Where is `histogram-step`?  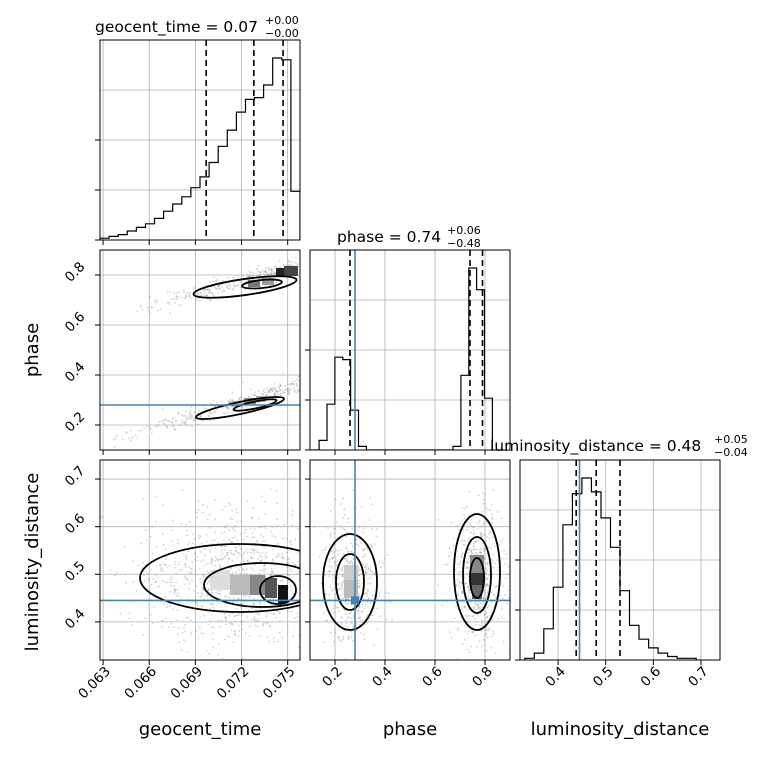 histogram-step is located at coordinates (200, 148).